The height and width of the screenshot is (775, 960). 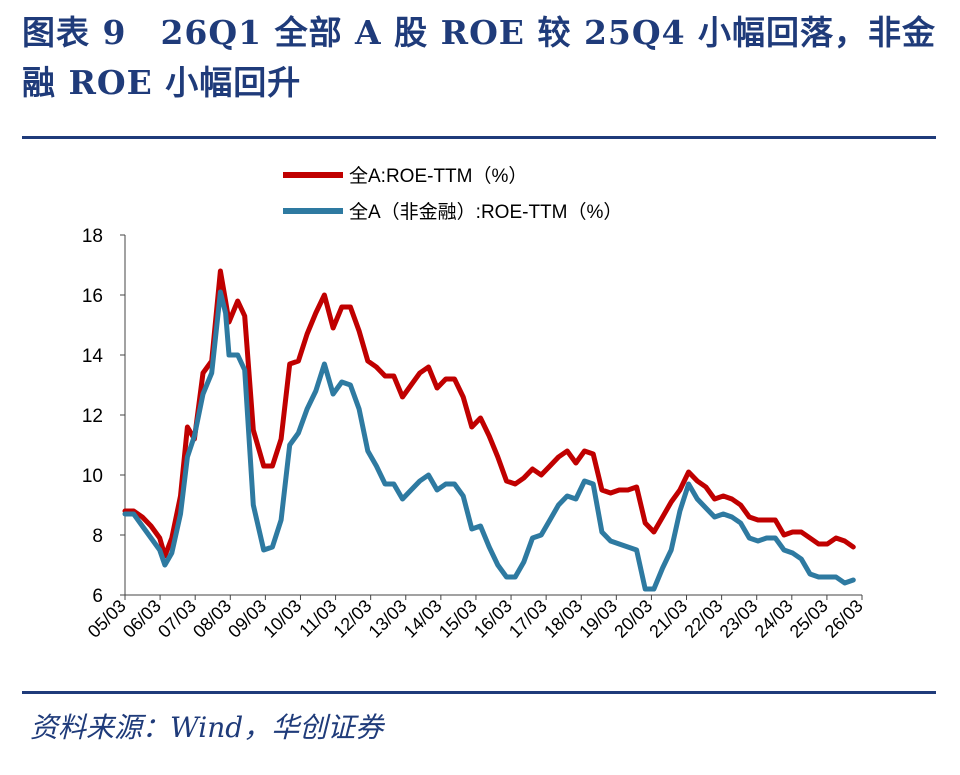 What do you see at coordinates (438, 176) in the screenshot?
I see `legend-label-1: 全A:ROE-TTM（%）` at bounding box center [438, 176].